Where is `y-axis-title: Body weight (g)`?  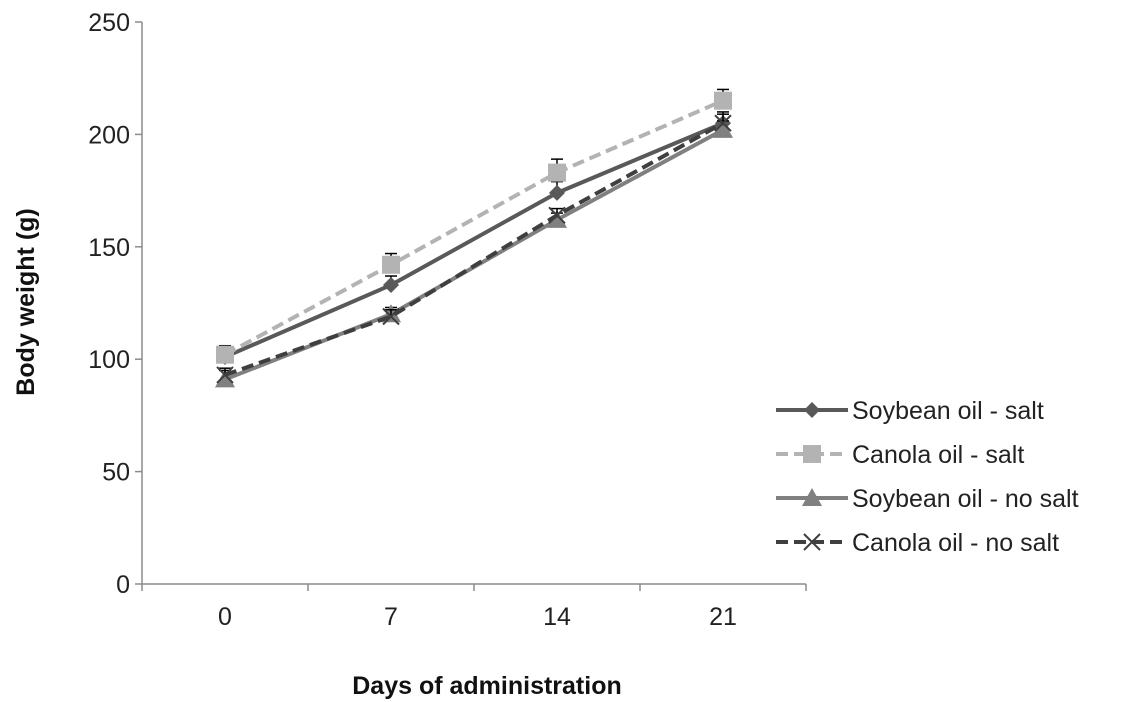 y-axis-title: Body weight (g) is located at coordinates (26, 301).